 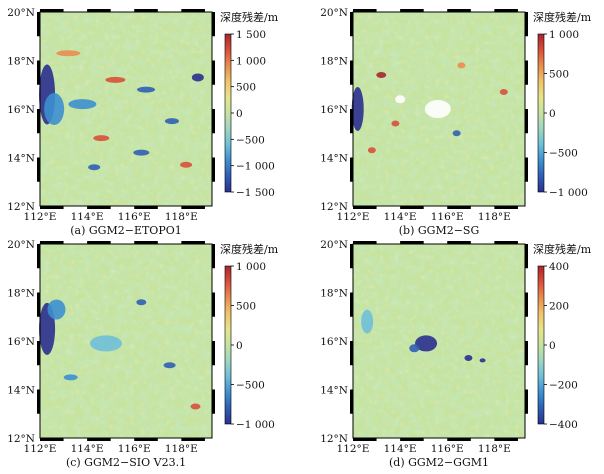 I want to click on y-tick-label: 20°N, so click(x=334, y=13).